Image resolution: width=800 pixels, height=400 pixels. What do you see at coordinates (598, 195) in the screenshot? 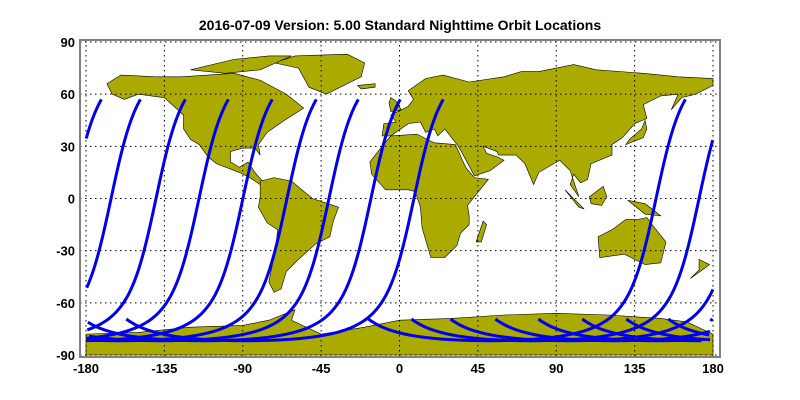
I see `land-borneo` at bounding box center [598, 195].